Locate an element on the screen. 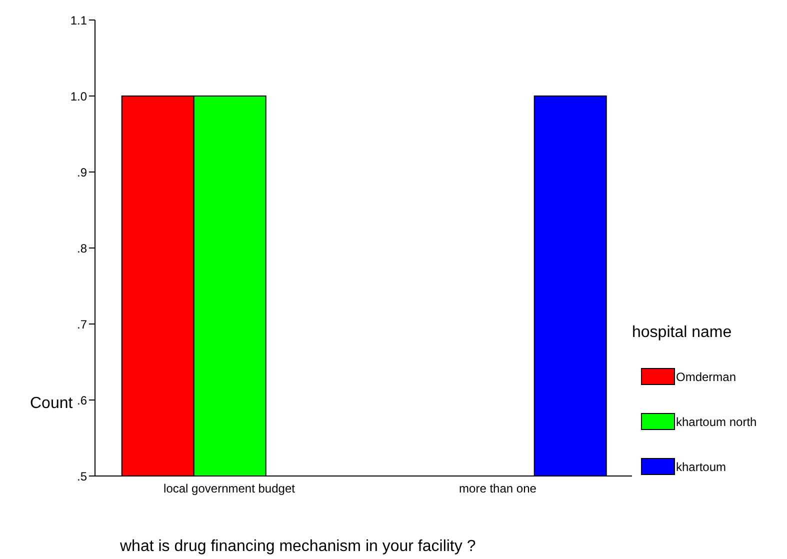  y-tick-label: .9 is located at coordinates (82, 172).